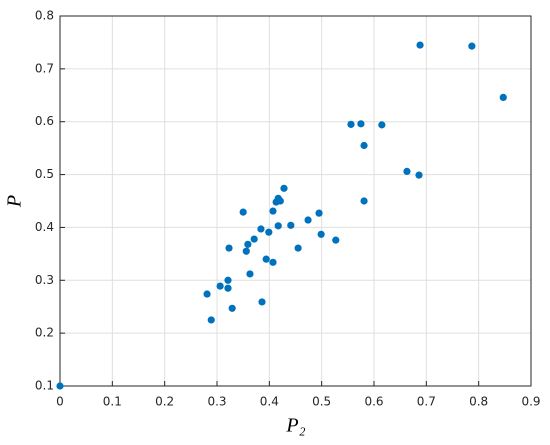  What do you see at coordinates (426, 402) in the screenshot?
I see `x-tick-label: 0.7` at bounding box center [426, 402].